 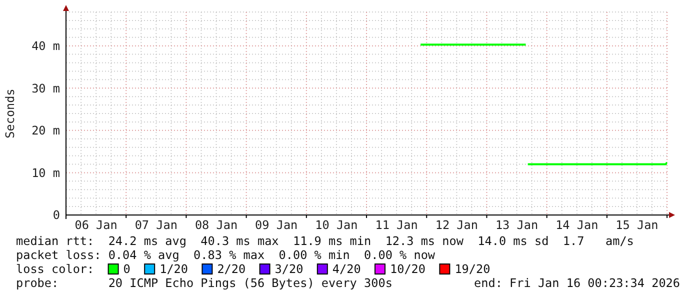 What do you see at coordinates (56, 215) in the screenshot?
I see `y-tick-label: 0` at bounding box center [56, 215].